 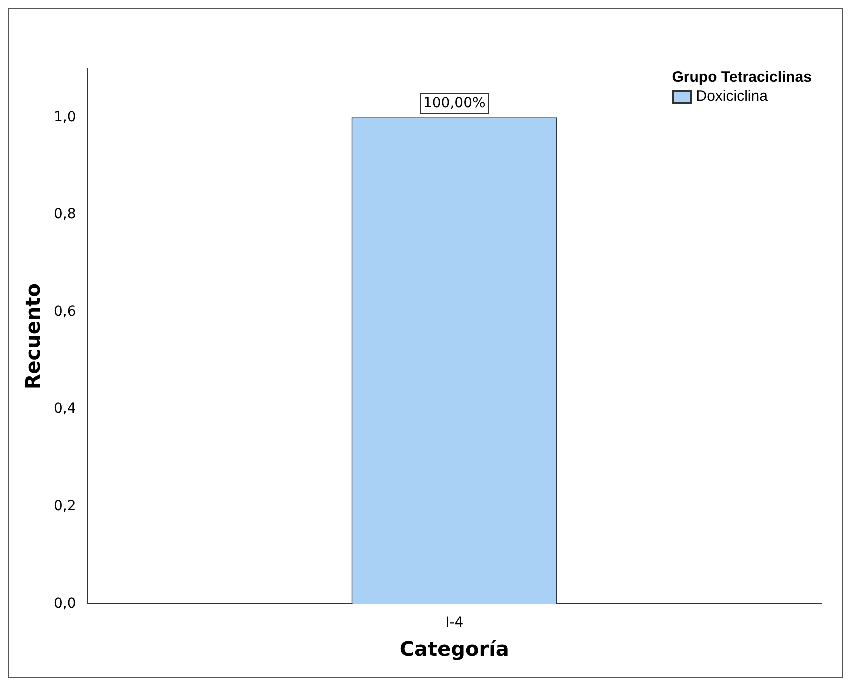 I want to click on y-tick-label: 1,0, so click(x=65, y=117).